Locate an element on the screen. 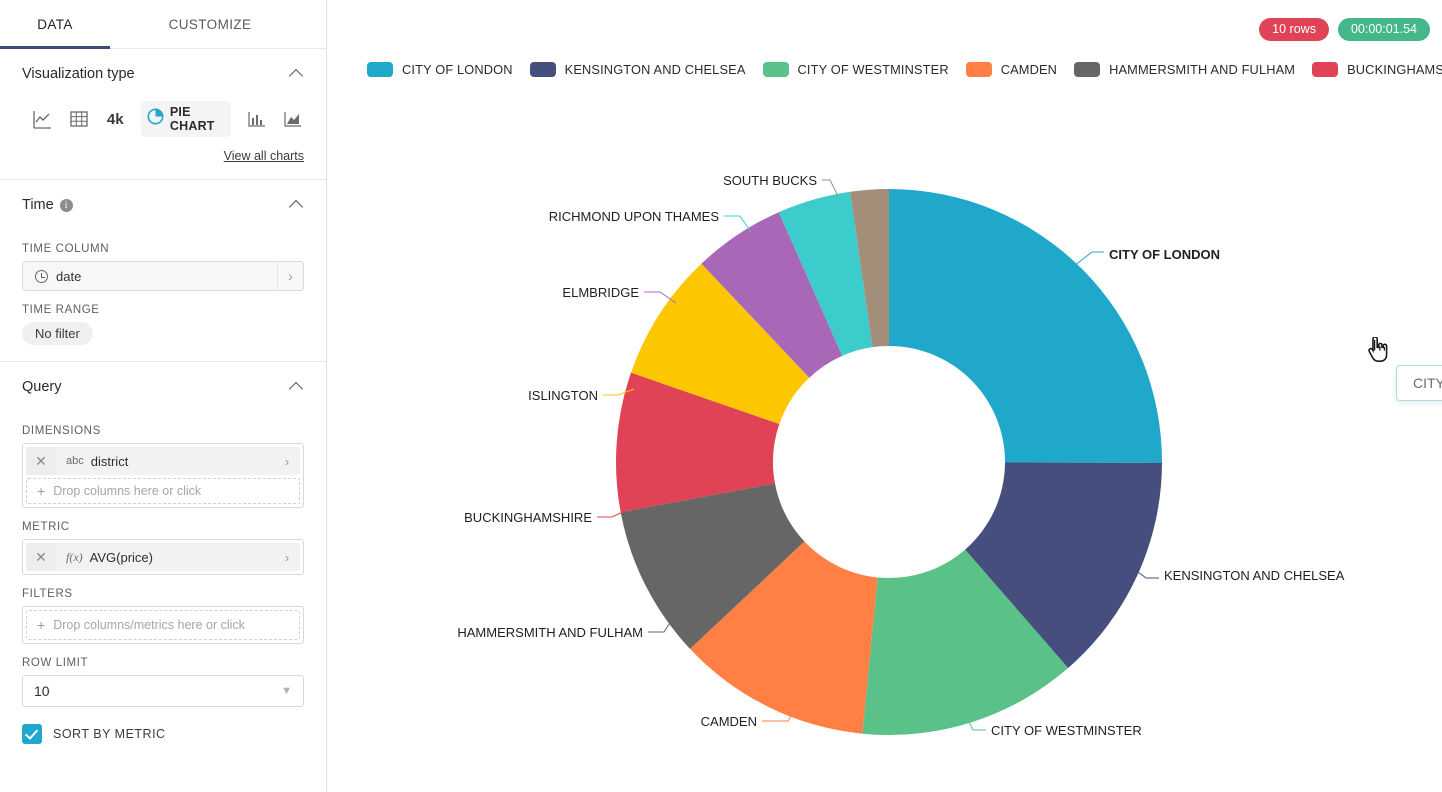  line-chart-icon is located at coordinates (42, 119).